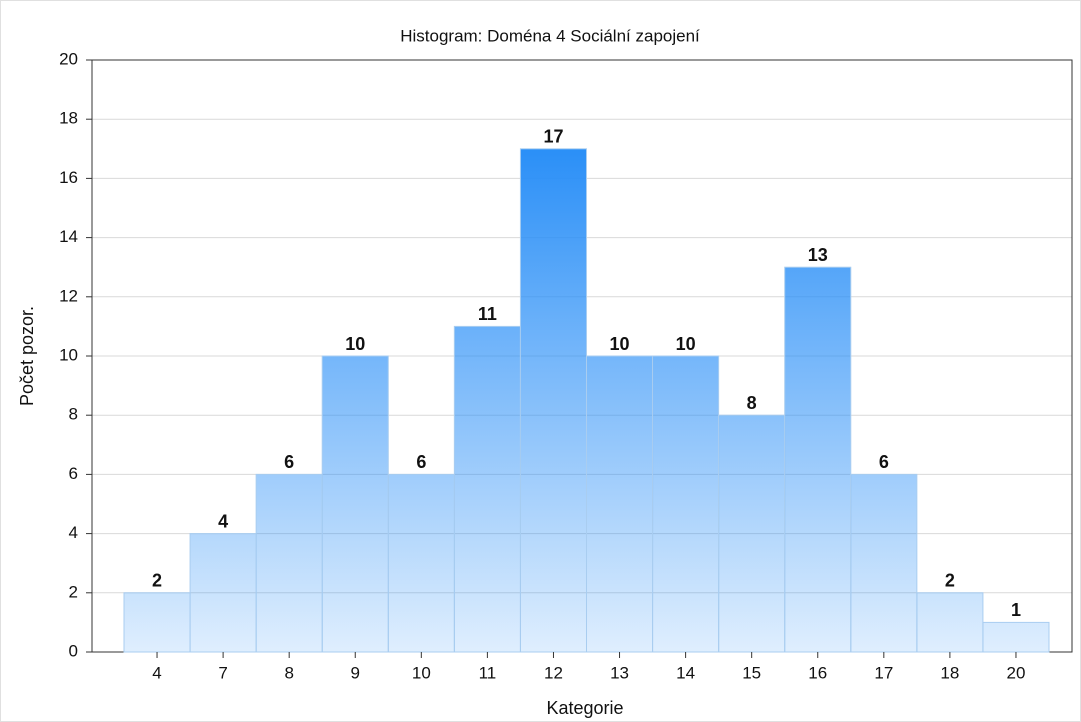 The height and width of the screenshot is (722, 1081). I want to click on y-tick-label: 14, so click(68, 236).